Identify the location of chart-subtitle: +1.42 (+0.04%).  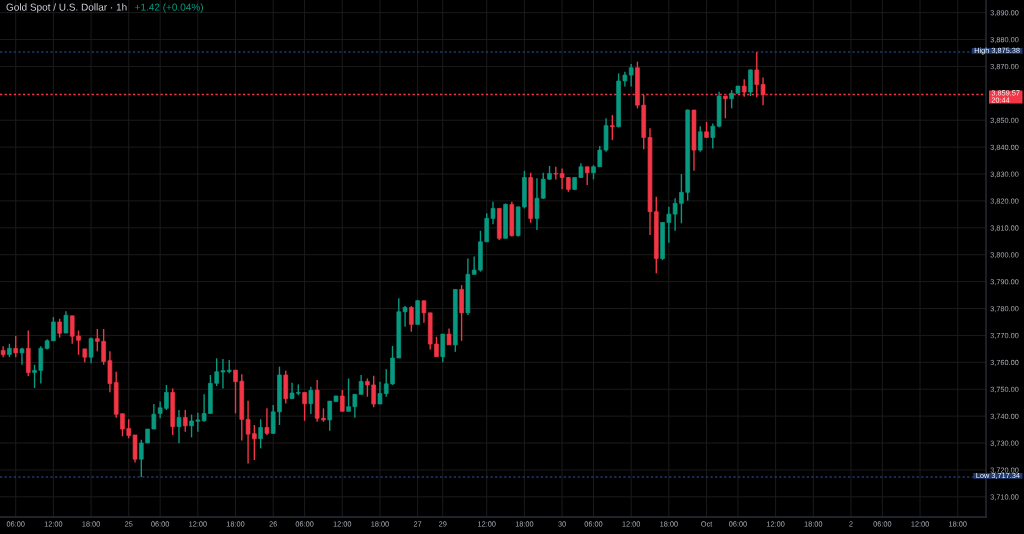
(169, 8).